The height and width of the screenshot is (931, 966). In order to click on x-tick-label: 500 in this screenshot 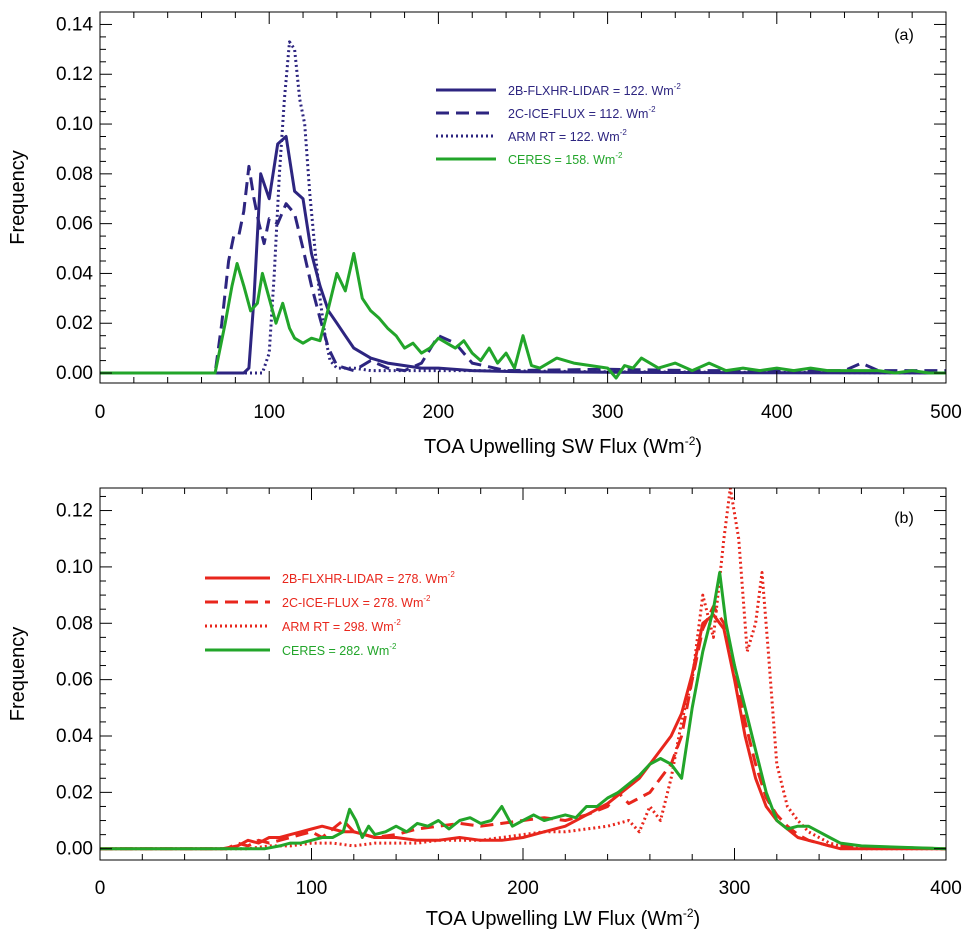, I will do `click(946, 412)`.